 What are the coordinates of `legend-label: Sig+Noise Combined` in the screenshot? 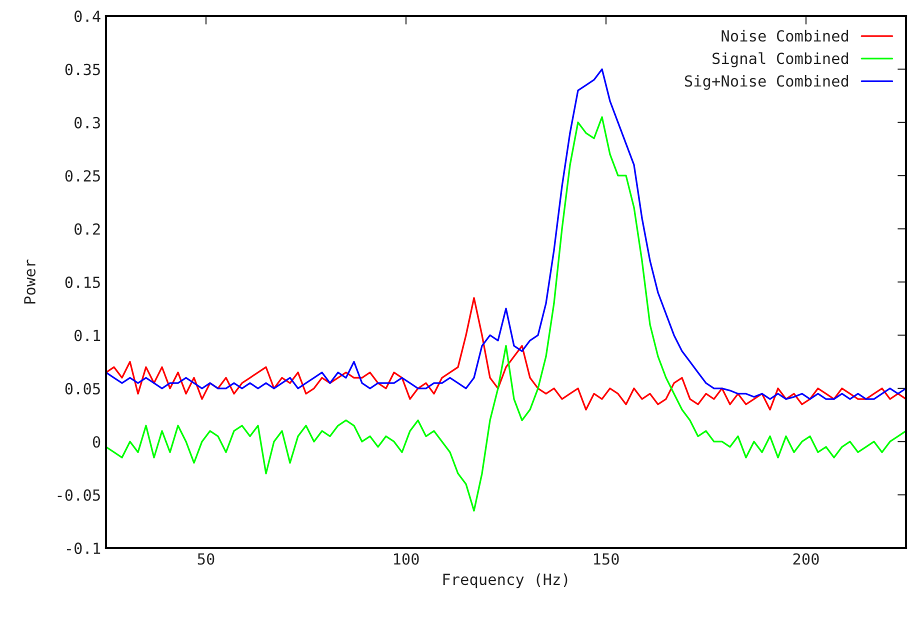 It's located at (766, 82).